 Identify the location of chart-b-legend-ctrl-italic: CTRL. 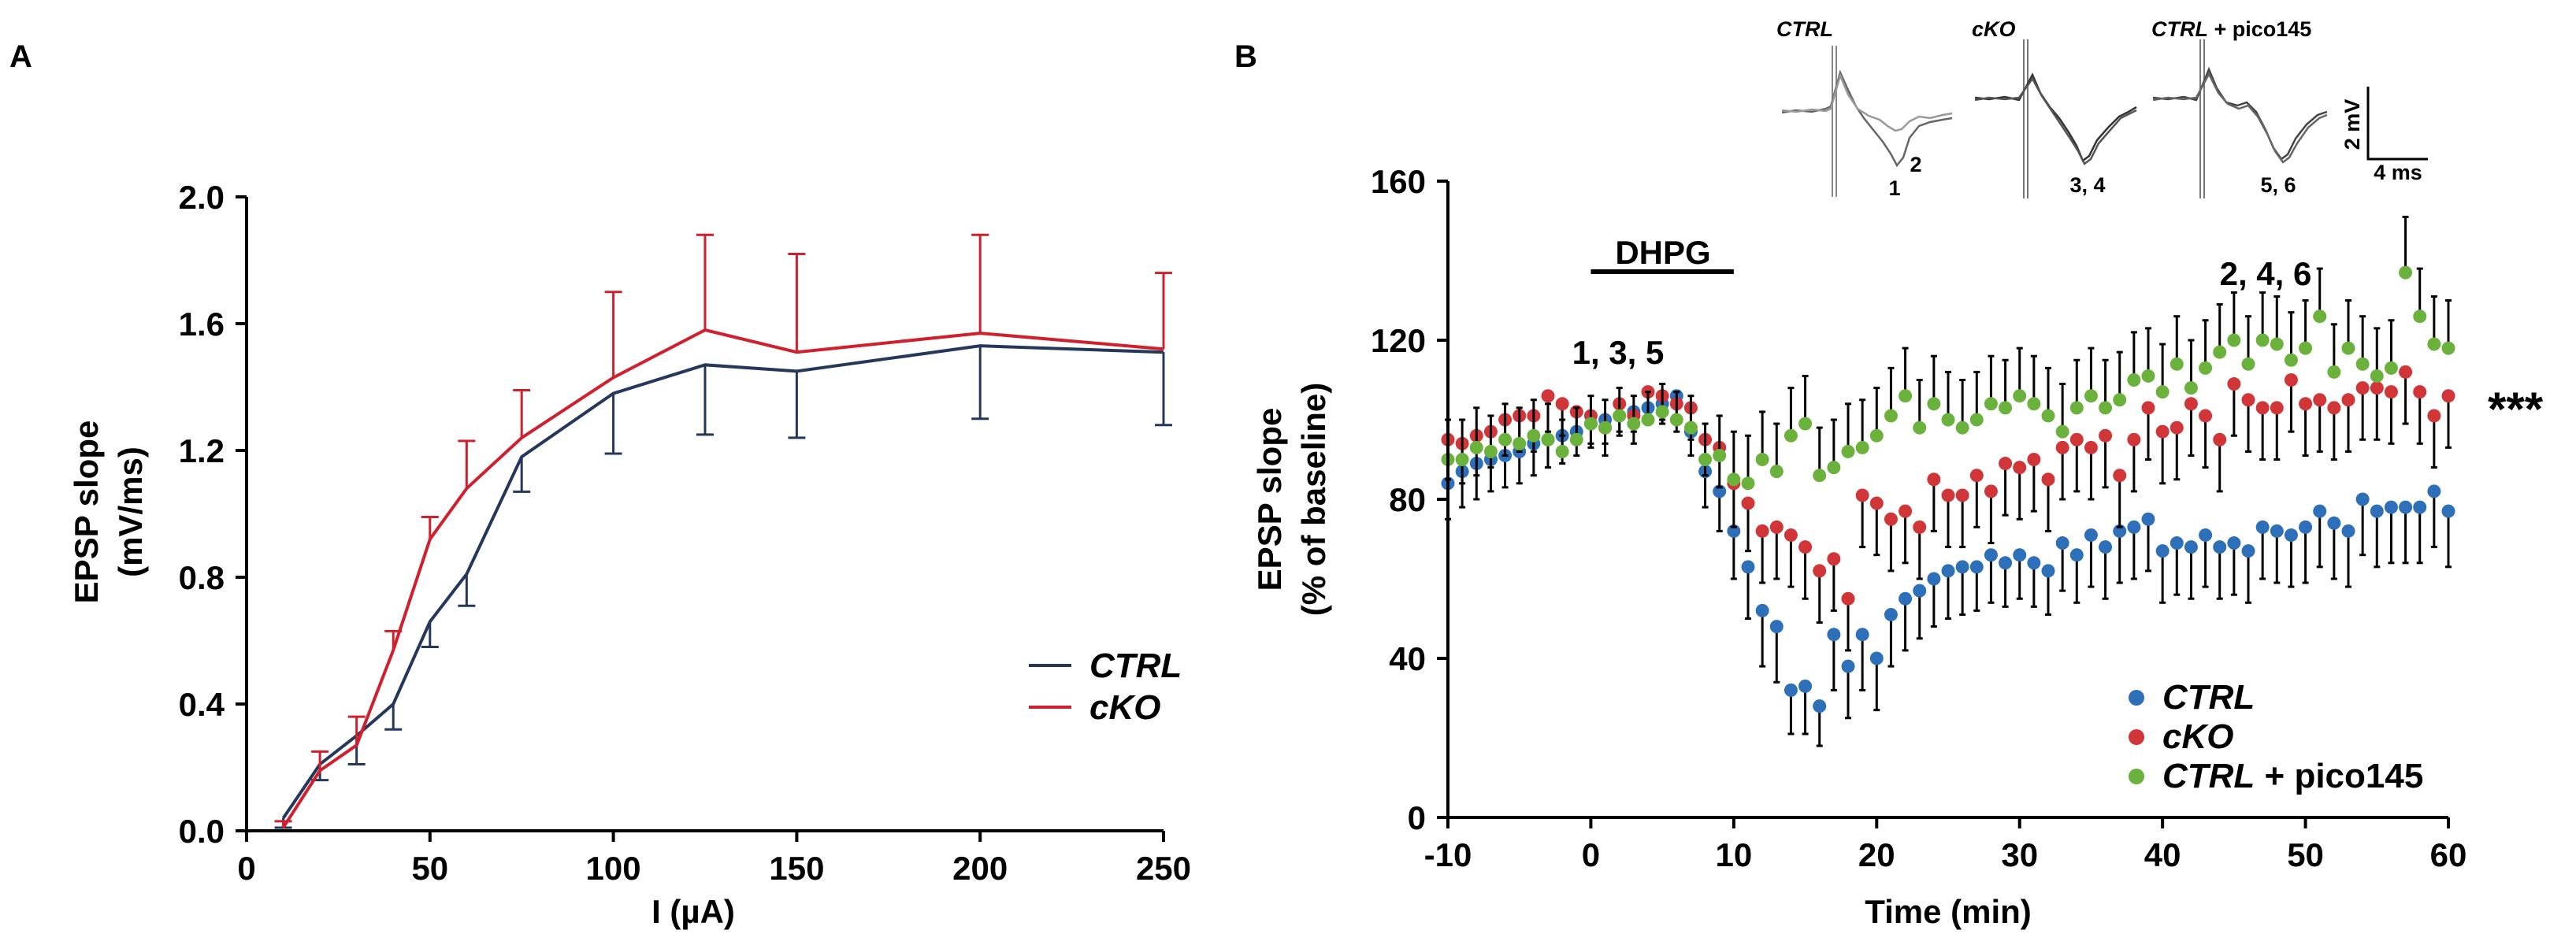
(2208, 697).